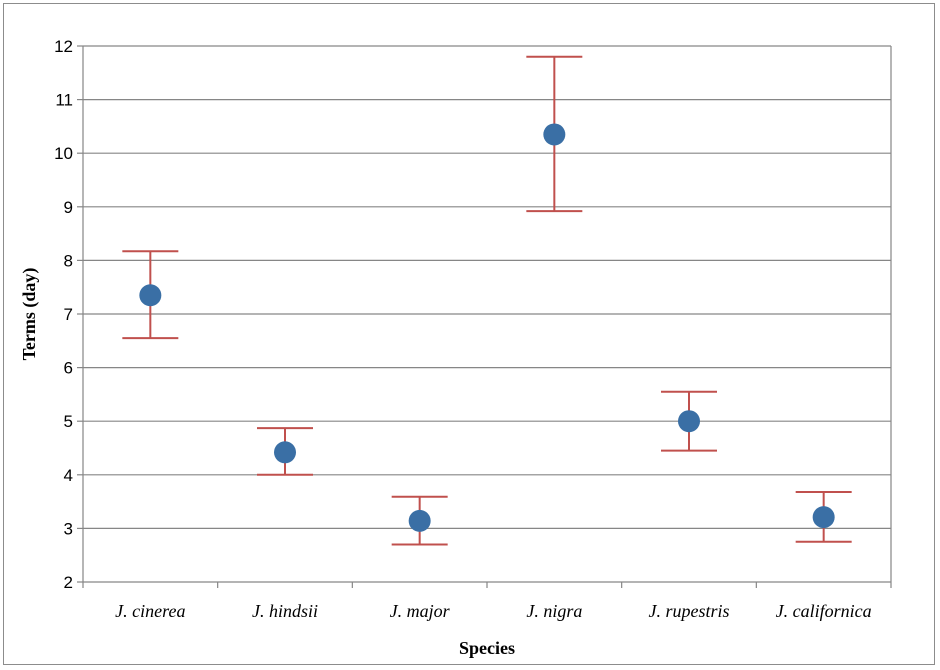 The image size is (940, 670). Describe the element at coordinates (29, 314) in the screenshot. I see `y-axis-title: Terms (day)` at that location.